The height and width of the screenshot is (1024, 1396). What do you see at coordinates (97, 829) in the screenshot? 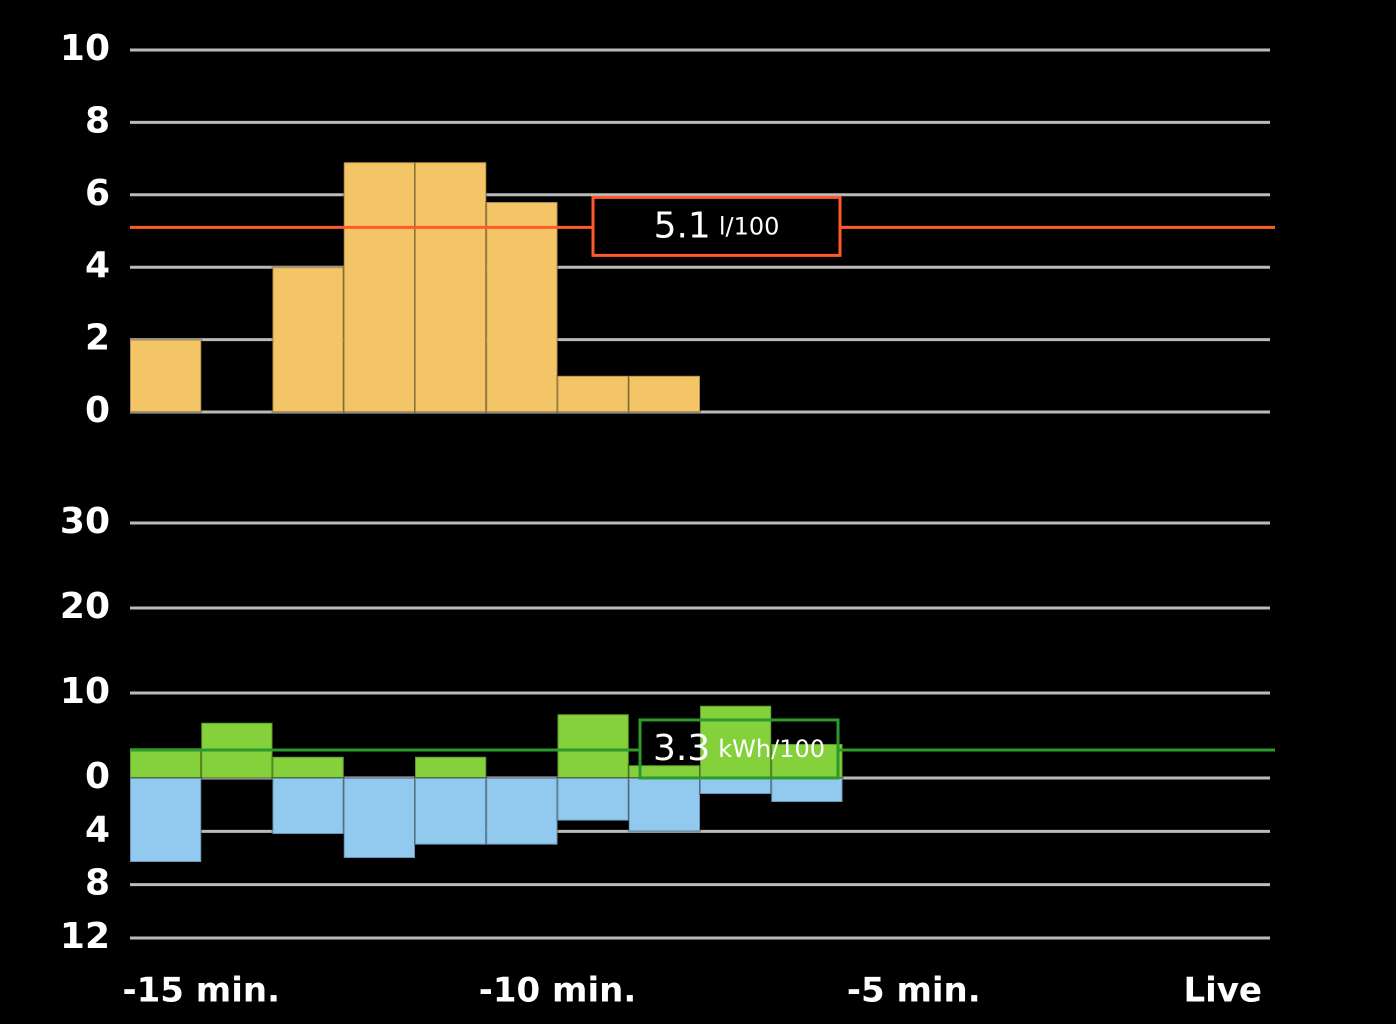
I see `y2-tick-label: 4` at bounding box center [97, 829].